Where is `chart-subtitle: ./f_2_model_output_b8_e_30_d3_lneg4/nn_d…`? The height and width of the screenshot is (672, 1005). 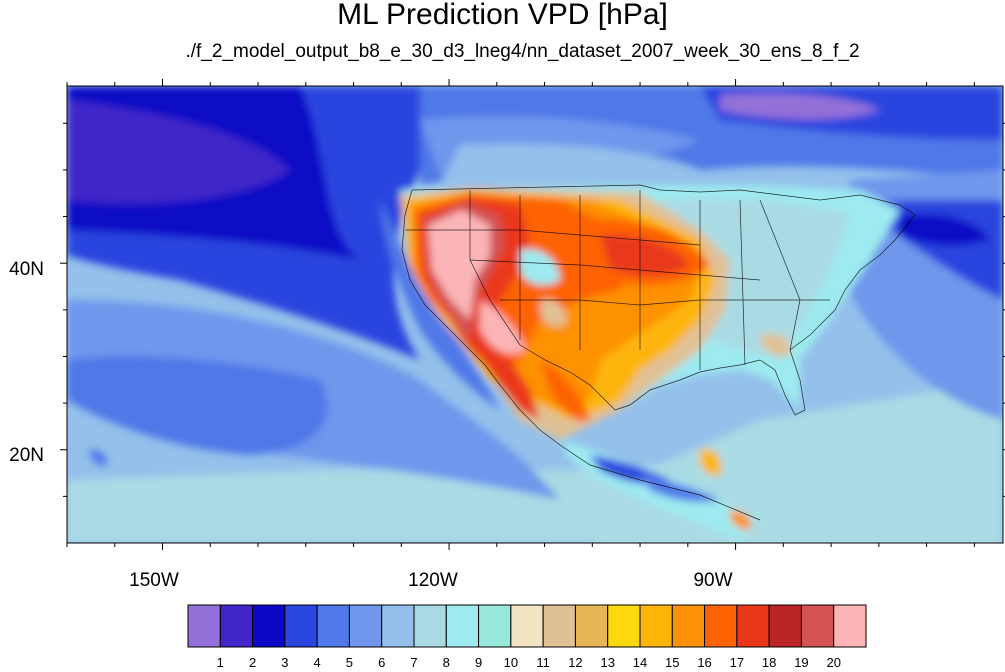
chart-subtitle: ./f_2_model_output_b8_e_30_d3_lneg4/nn_d… is located at coordinates (522, 51).